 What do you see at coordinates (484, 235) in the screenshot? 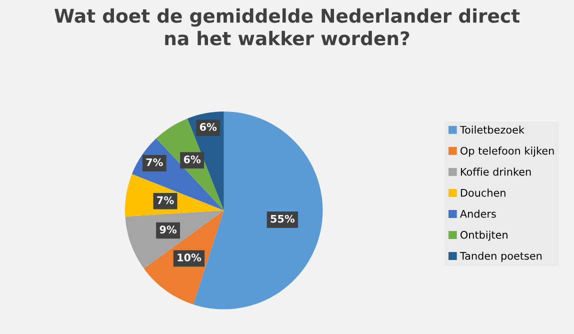
I see `legend-label: Ontbijten` at bounding box center [484, 235].